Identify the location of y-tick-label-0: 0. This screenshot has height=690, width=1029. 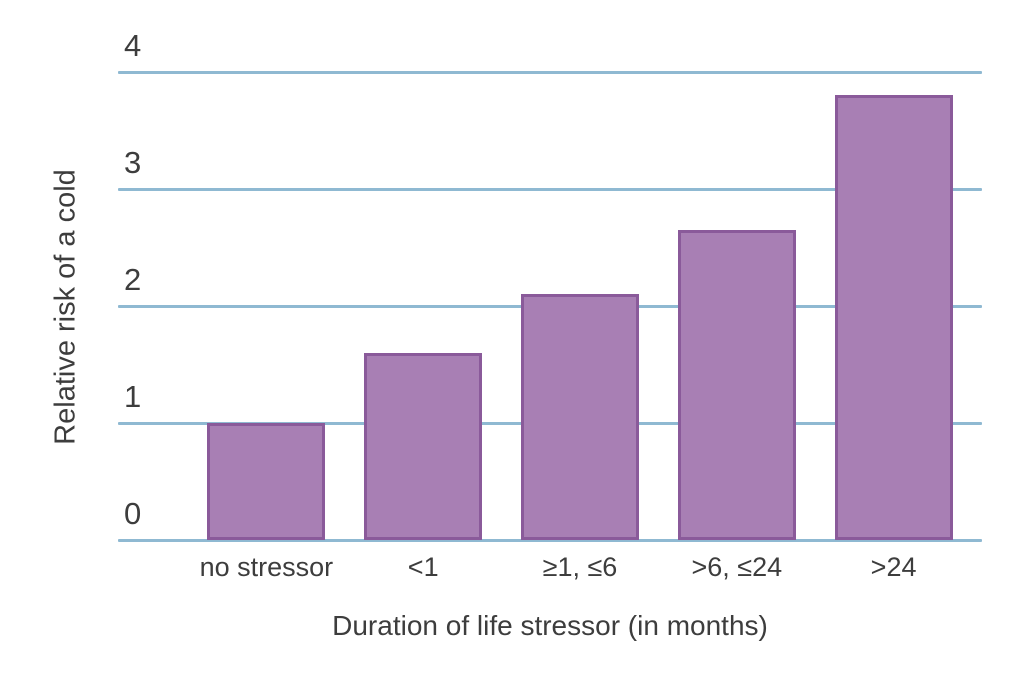
(133, 513).